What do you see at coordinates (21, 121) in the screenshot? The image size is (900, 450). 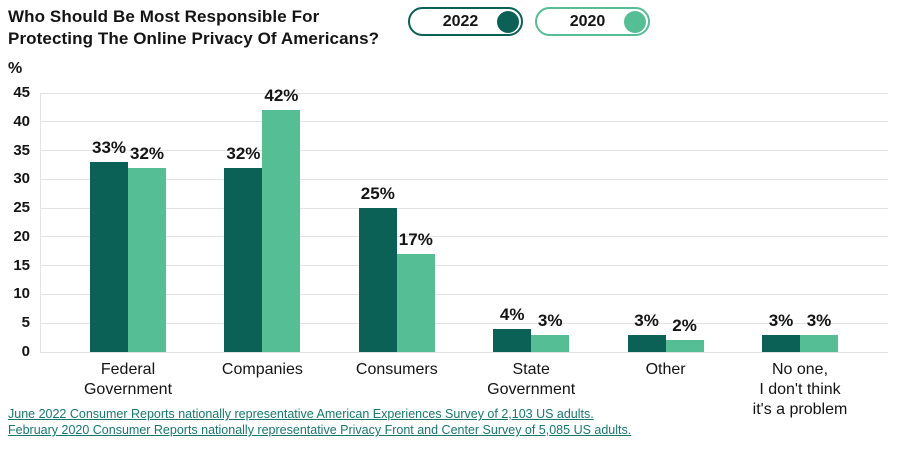 I see `y-axis-tick-label: 40` at bounding box center [21, 121].